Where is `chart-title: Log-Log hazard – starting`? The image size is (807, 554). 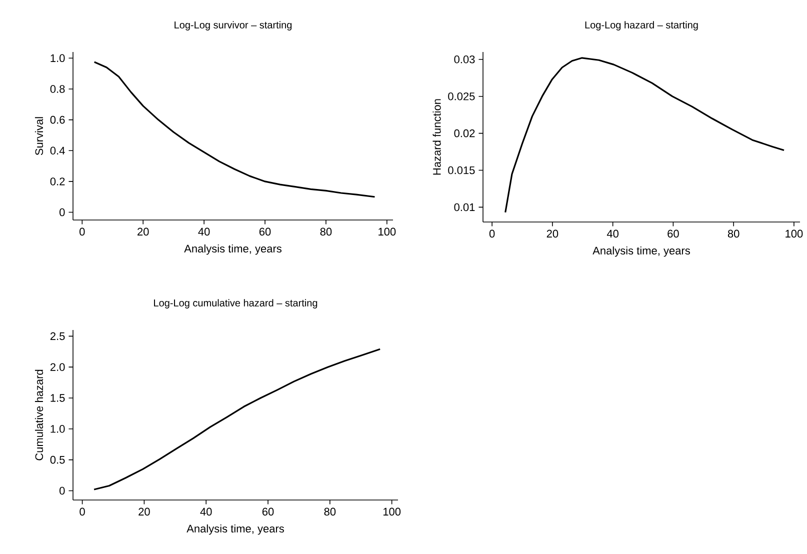
chart-title: Log-Log hazard – starting is located at coordinates (641, 25).